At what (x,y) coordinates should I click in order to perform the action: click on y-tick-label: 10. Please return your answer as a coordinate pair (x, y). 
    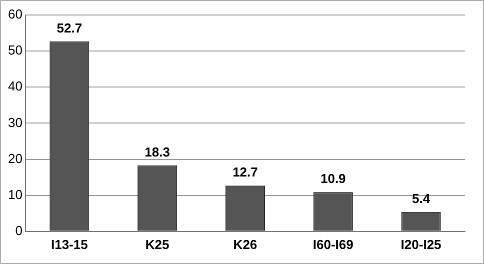
    Looking at the image, I should click on (15, 194).